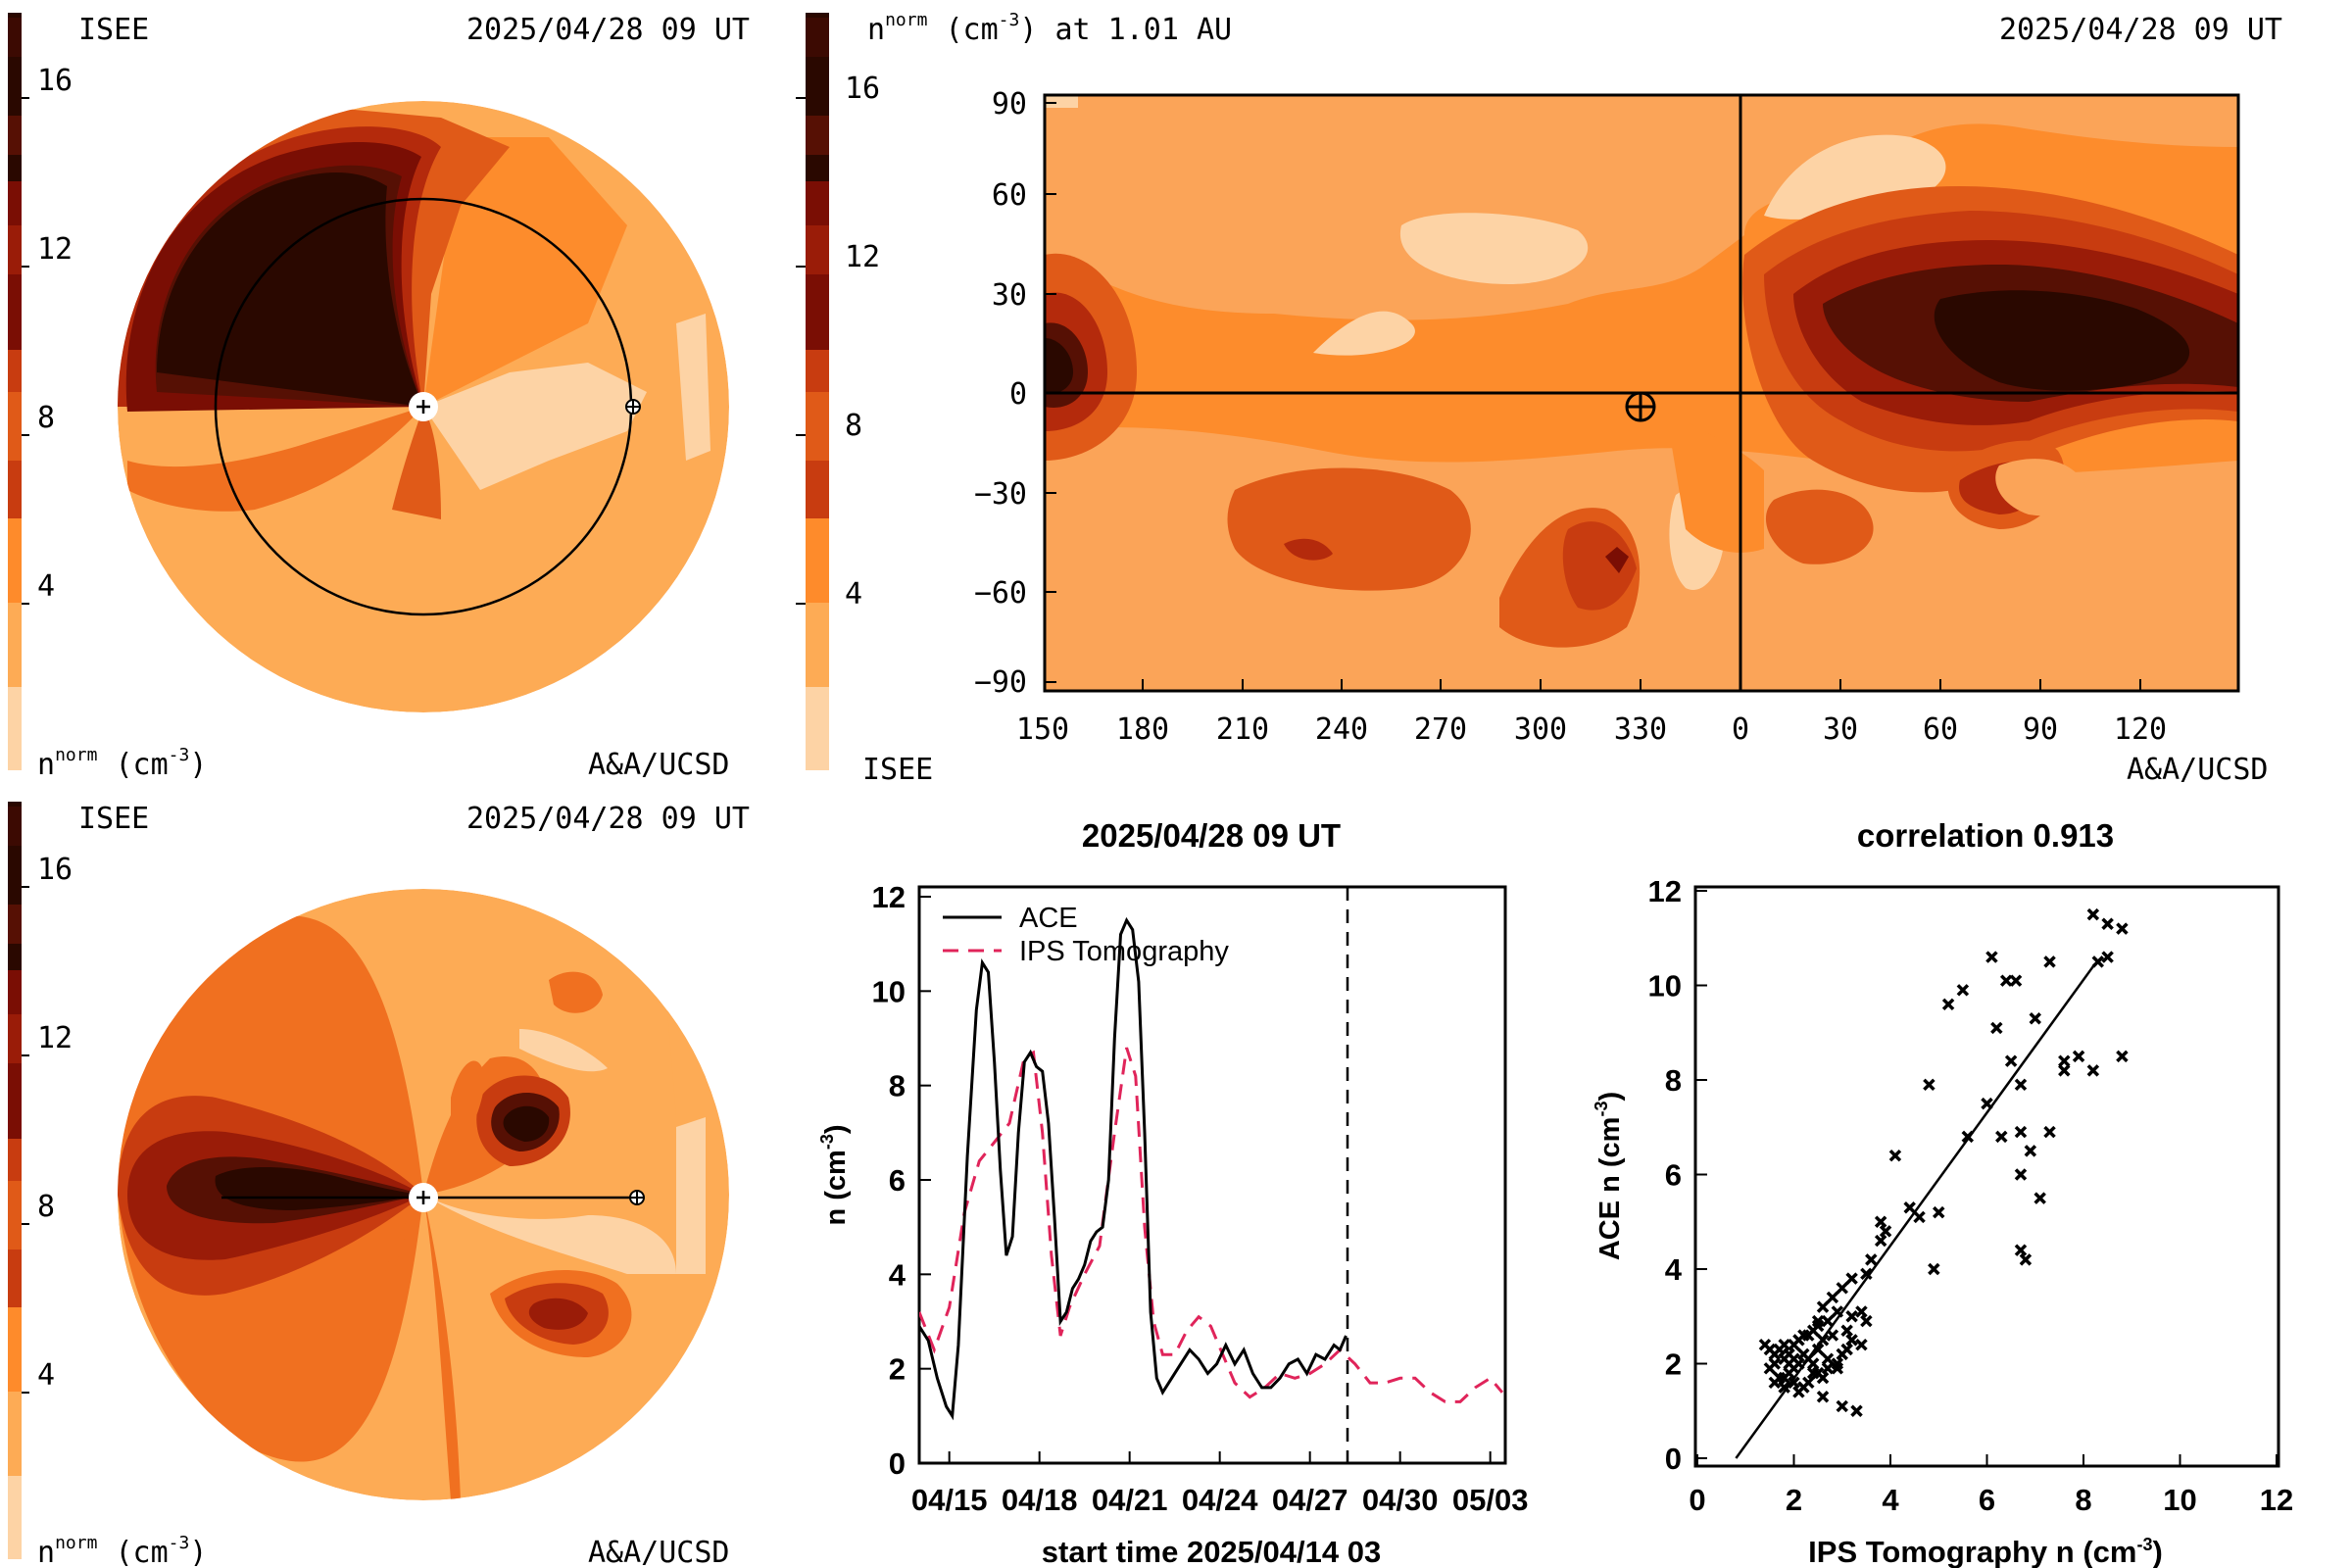 The image size is (2352, 1568). I want to click on scatter-x-tick-label: 8, so click(2083, 1500).